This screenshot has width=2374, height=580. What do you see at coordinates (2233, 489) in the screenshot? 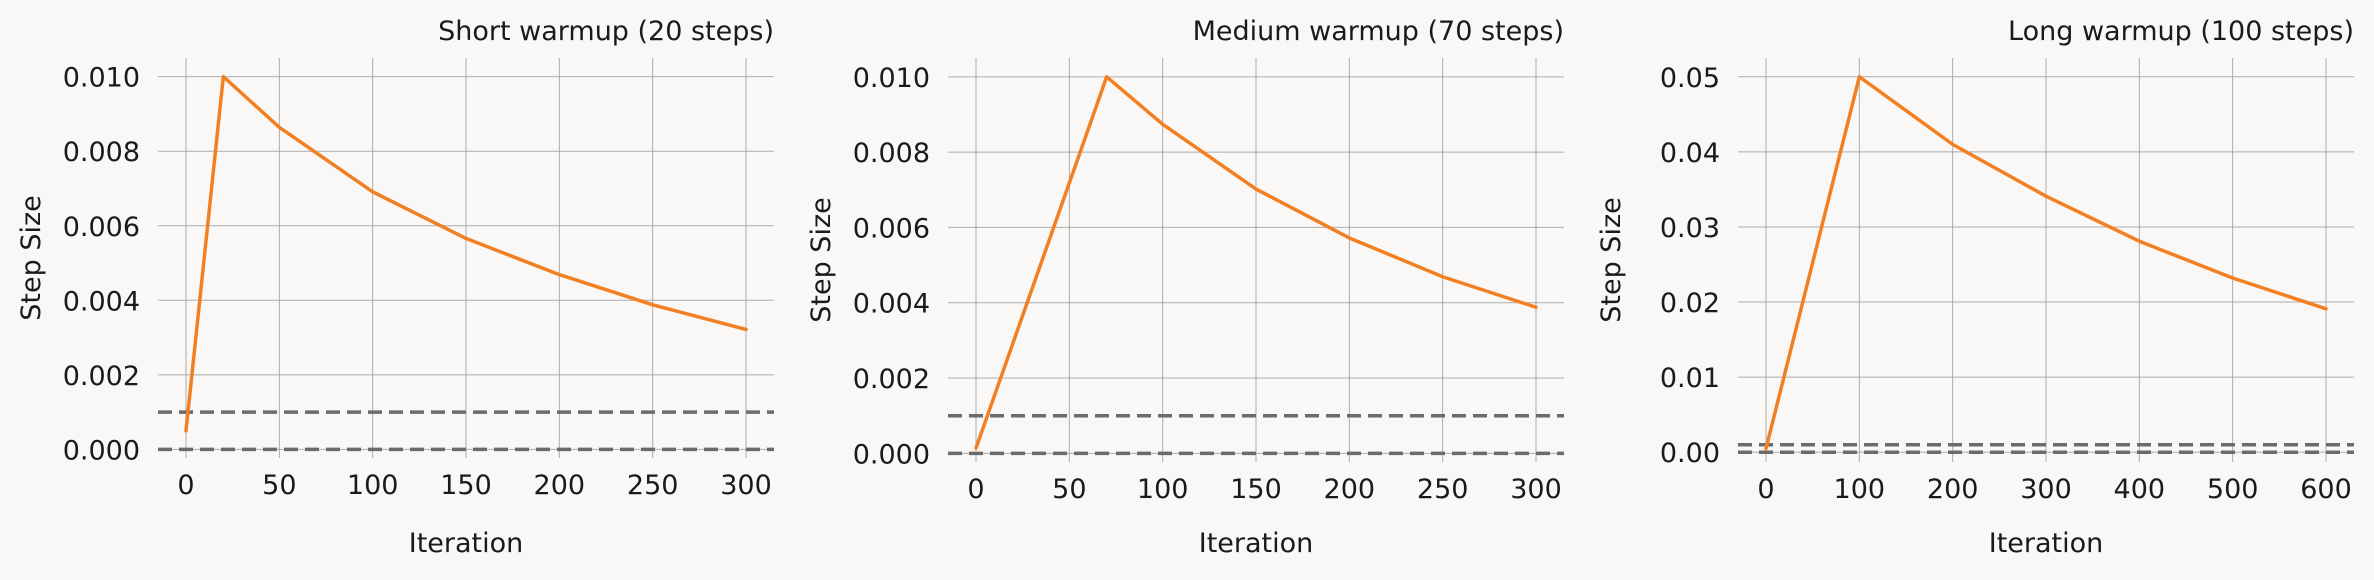
I see `x-tick-label: 500` at bounding box center [2233, 489].